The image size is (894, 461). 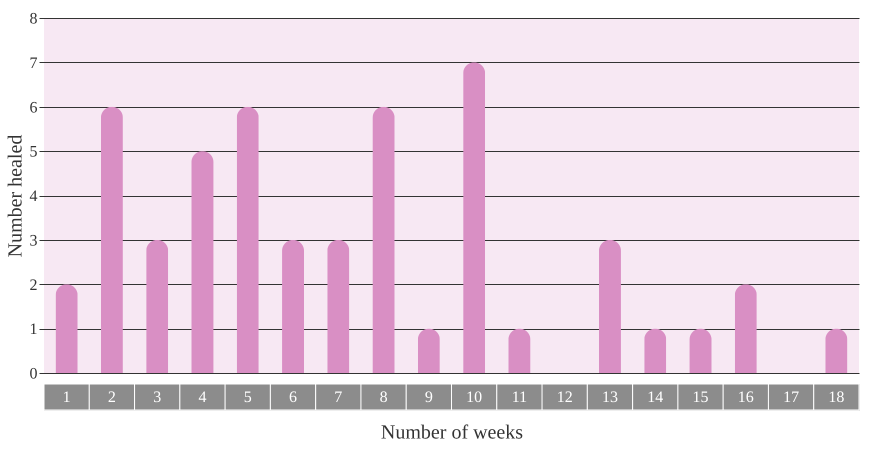 What do you see at coordinates (520, 397) in the screenshot?
I see `x-tick-label: 11` at bounding box center [520, 397].